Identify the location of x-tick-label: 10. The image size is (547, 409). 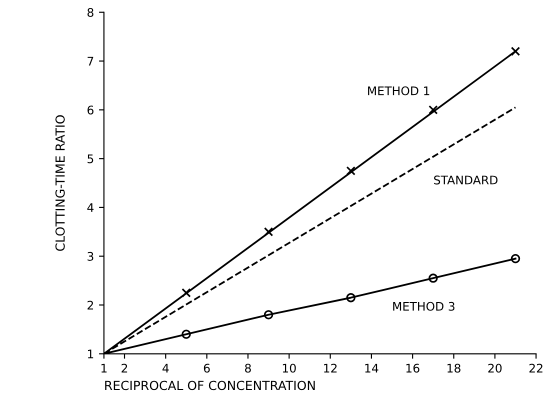
(289, 368).